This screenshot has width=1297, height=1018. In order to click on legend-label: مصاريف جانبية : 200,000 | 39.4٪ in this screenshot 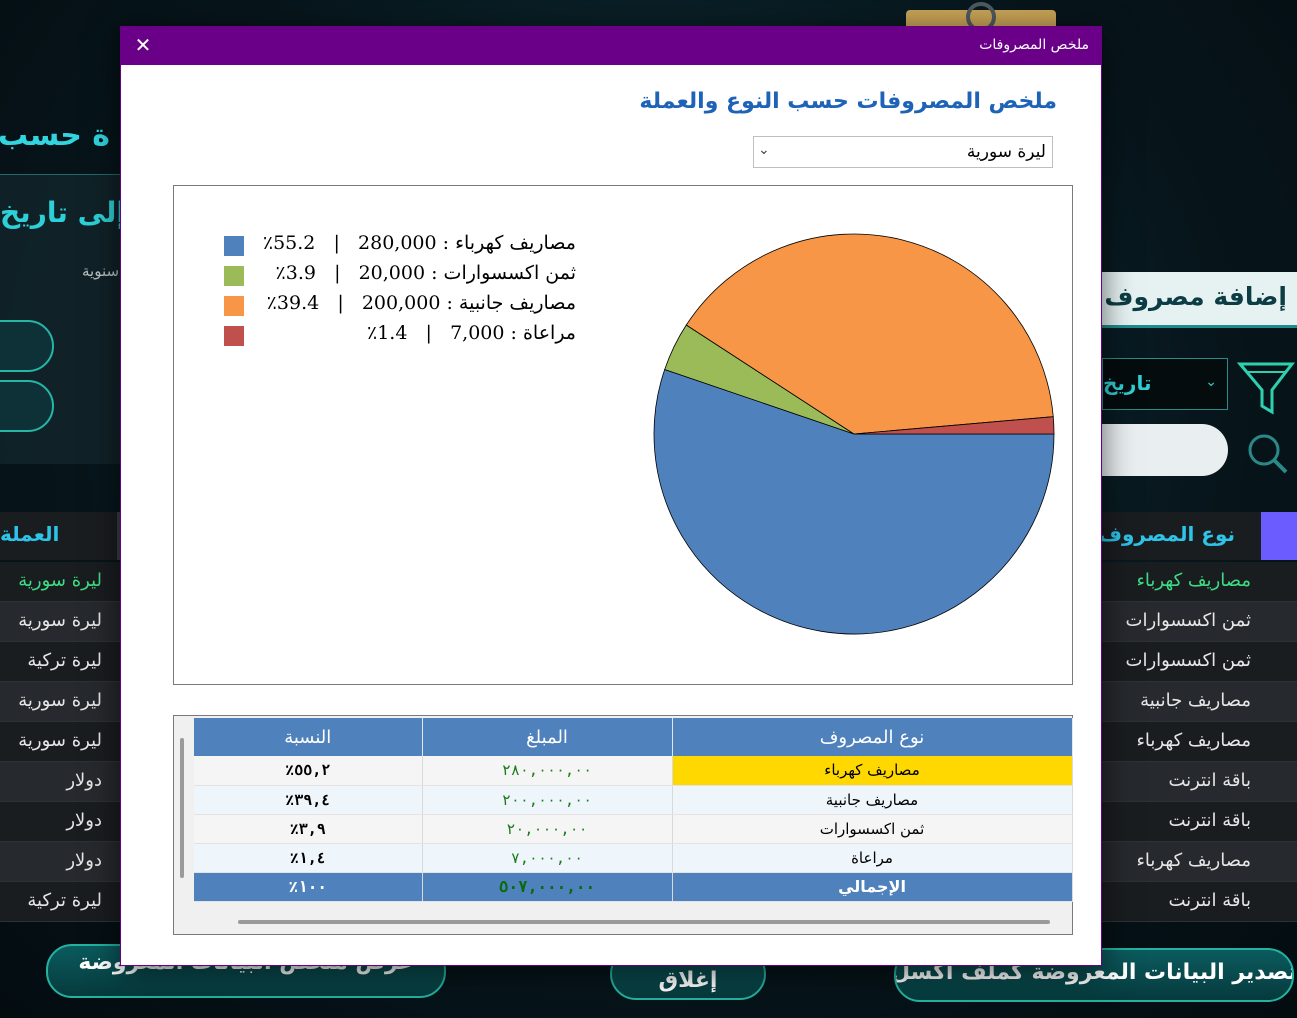, I will do `click(421, 303)`.